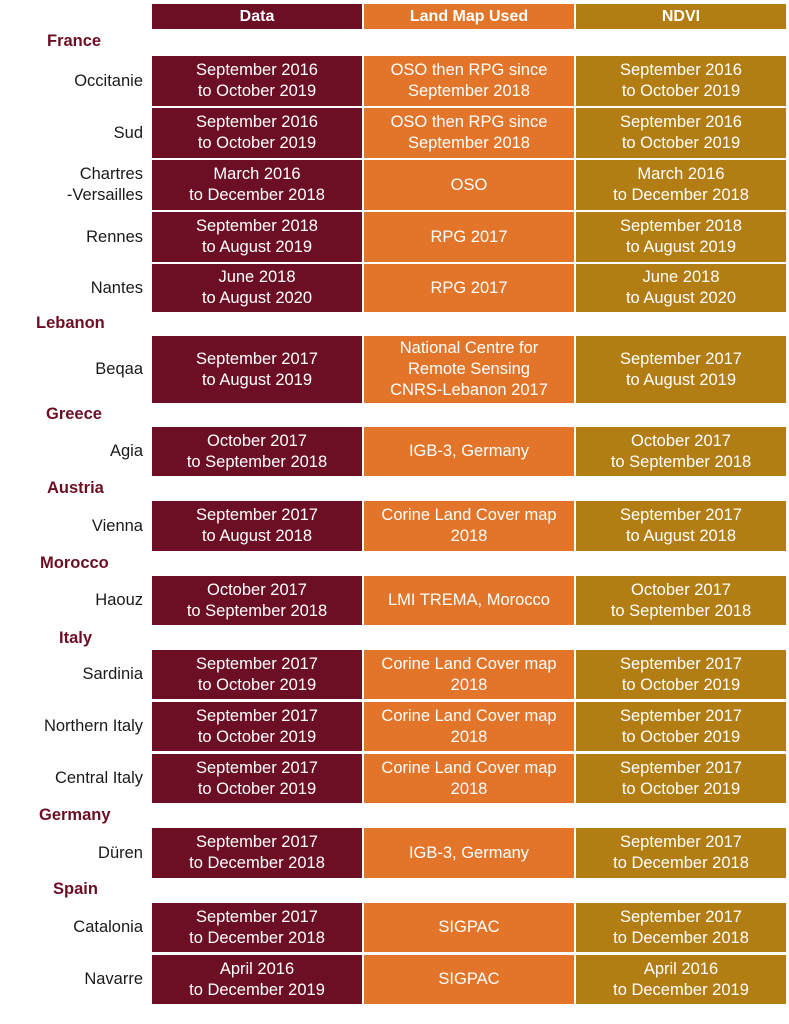  I want to click on ndvi-cell: June 2018 to August 2020, so click(681, 288).